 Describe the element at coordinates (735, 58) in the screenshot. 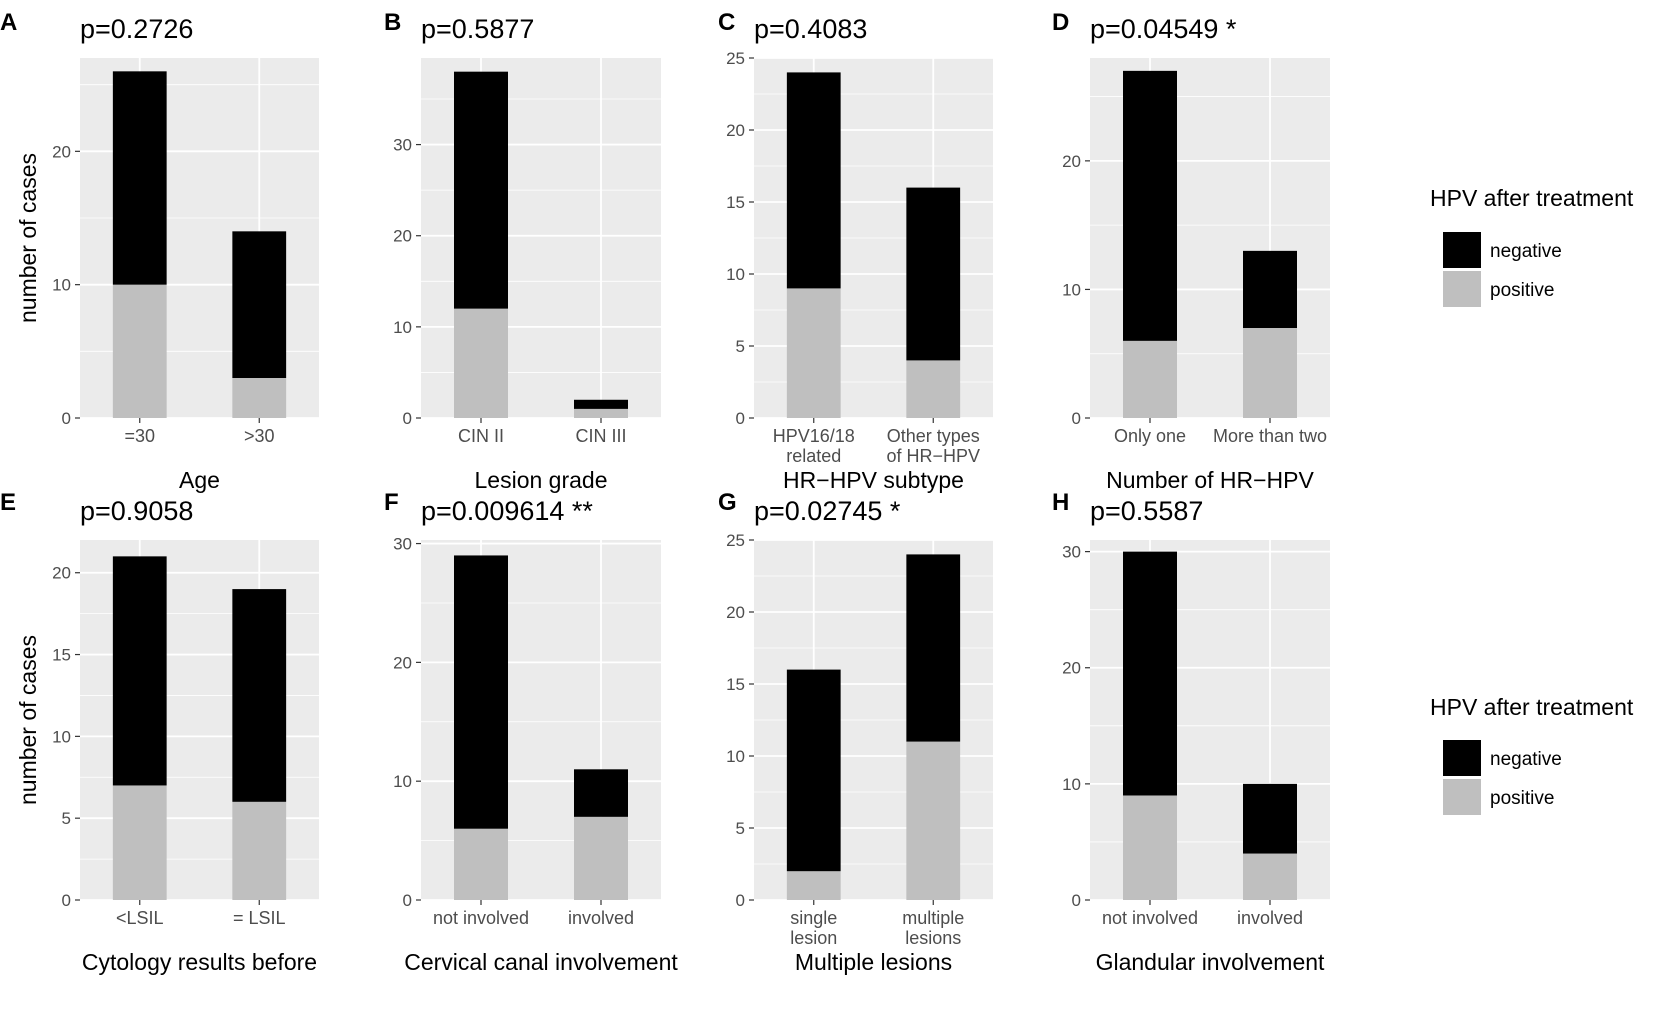

I see `y-tick-label: 25` at that location.